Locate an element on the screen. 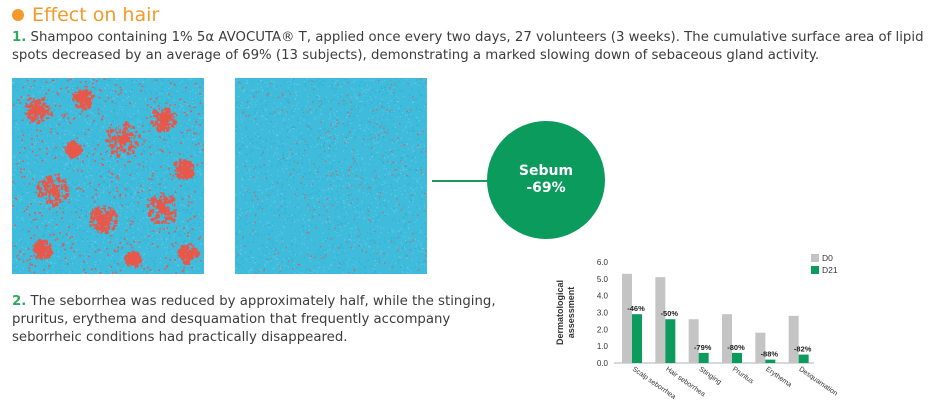  y-tick-label: 3.0 is located at coordinates (603, 313).